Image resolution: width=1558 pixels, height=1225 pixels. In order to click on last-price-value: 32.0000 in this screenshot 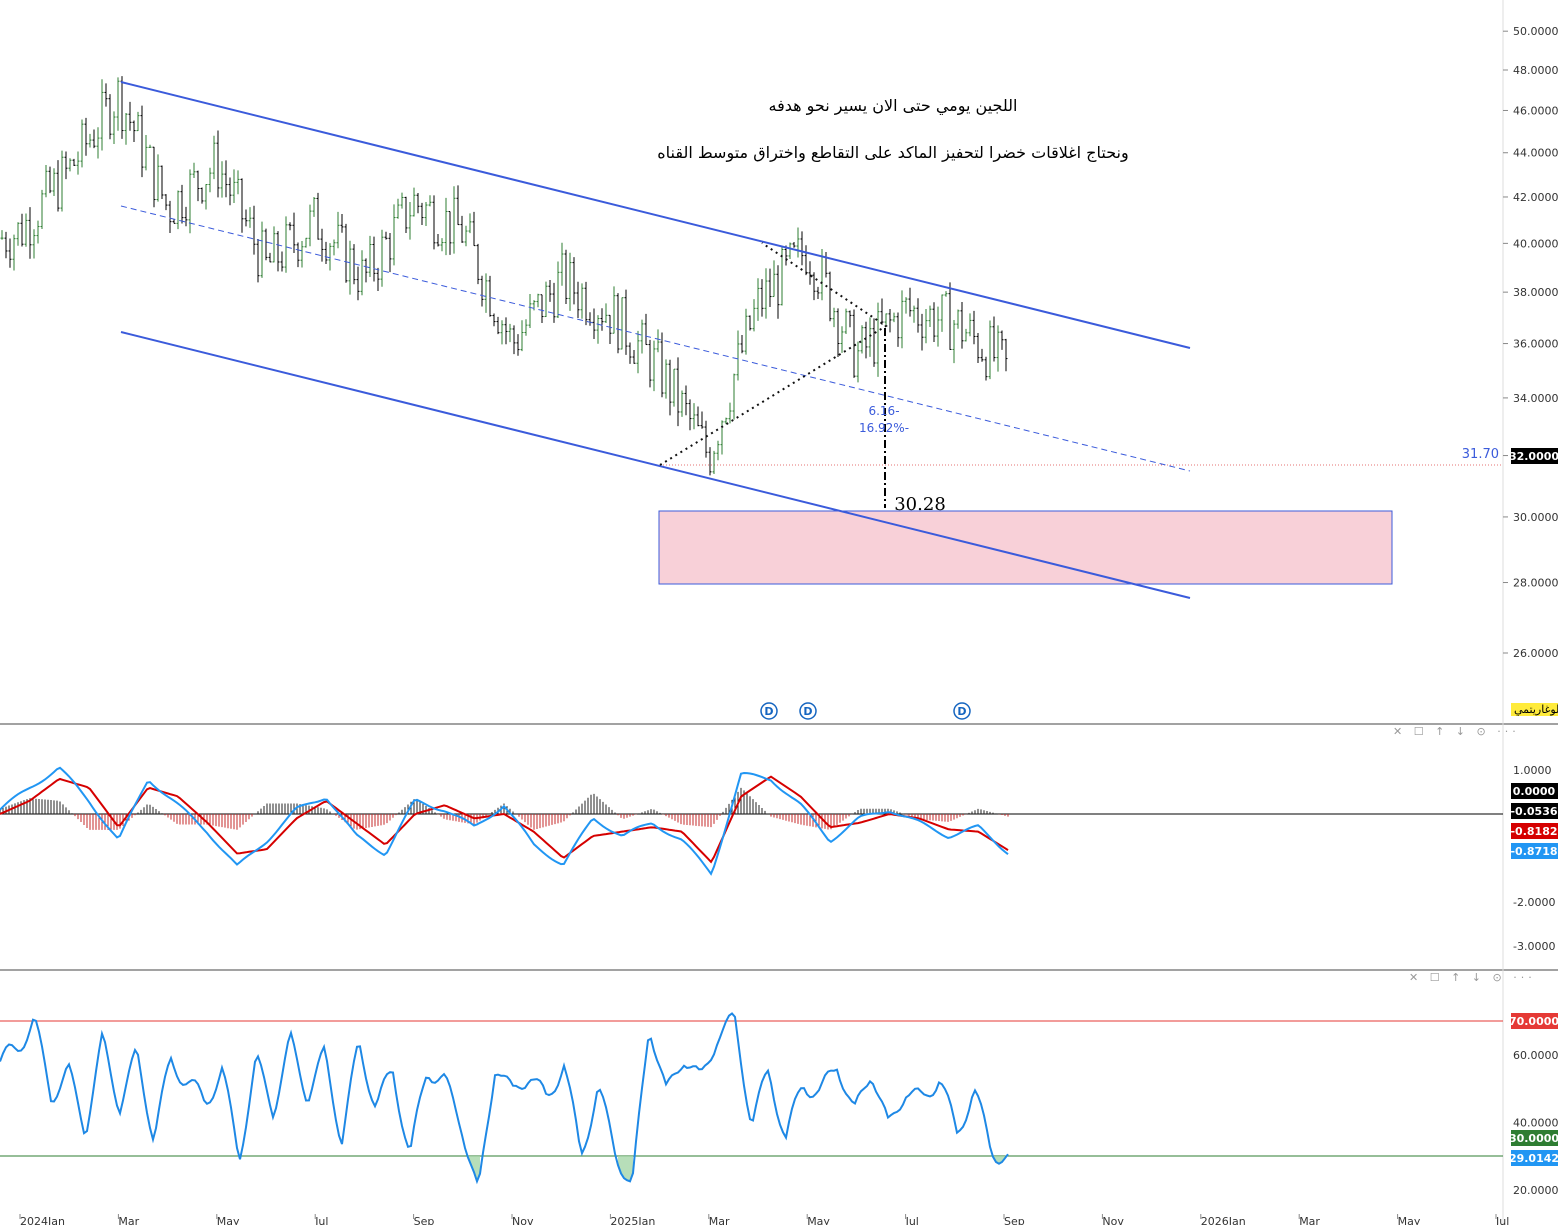, I will do `click(1533, 456)`.